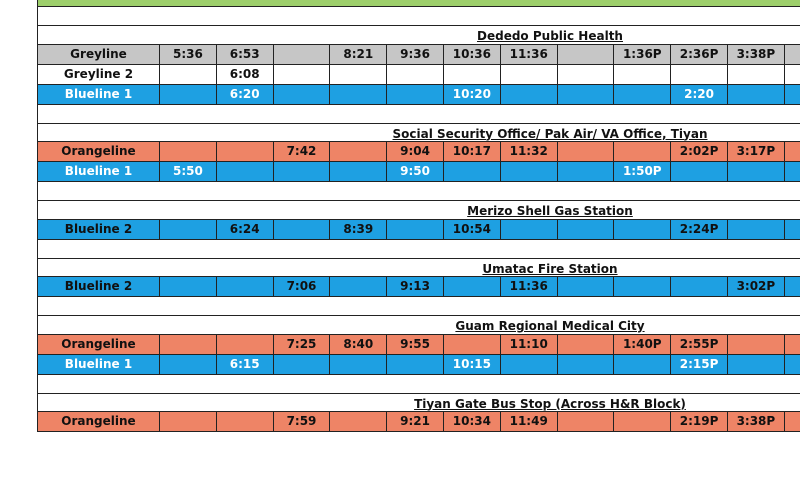  I want to click on time-cell: 9:13, so click(415, 287).